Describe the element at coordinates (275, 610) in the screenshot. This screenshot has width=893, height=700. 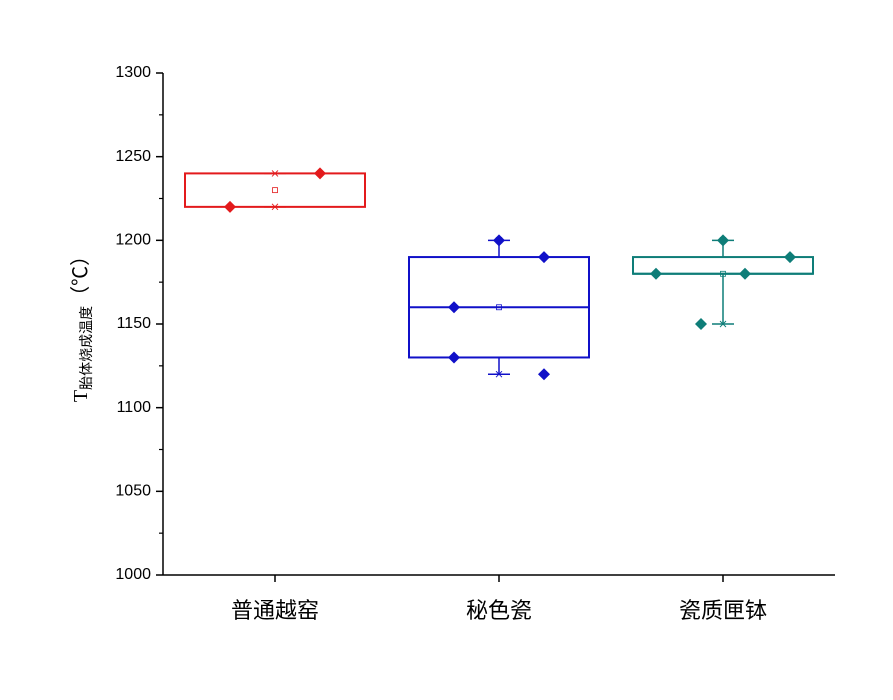
I see `x-tick-label: 普通越窑` at that location.